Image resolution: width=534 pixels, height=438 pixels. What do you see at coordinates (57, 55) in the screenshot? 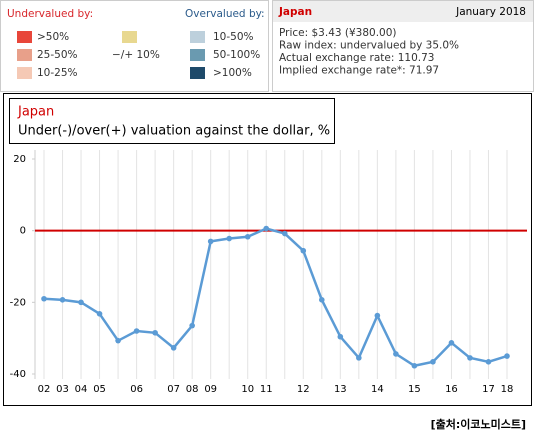
I see `legend-label: 25-50%` at bounding box center [57, 55].